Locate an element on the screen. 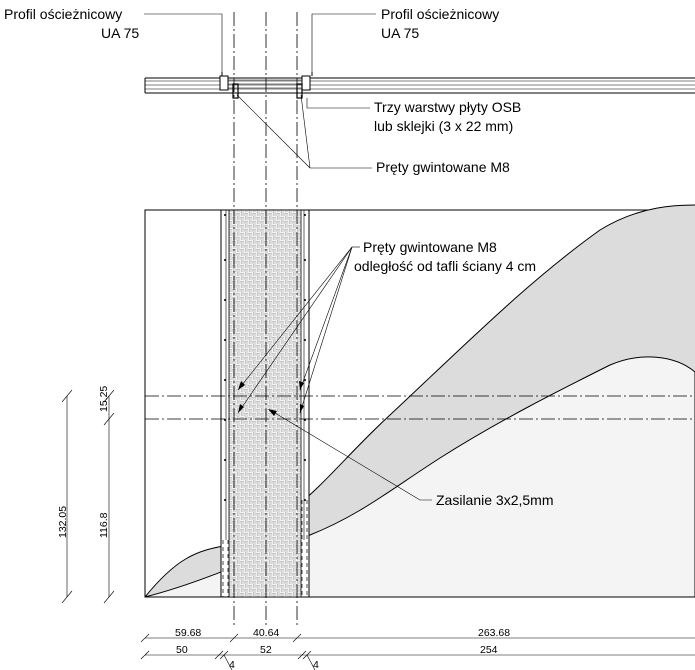  vertical-dimensions: 132.05 116.8 15.25 is located at coordinates (86, 495).